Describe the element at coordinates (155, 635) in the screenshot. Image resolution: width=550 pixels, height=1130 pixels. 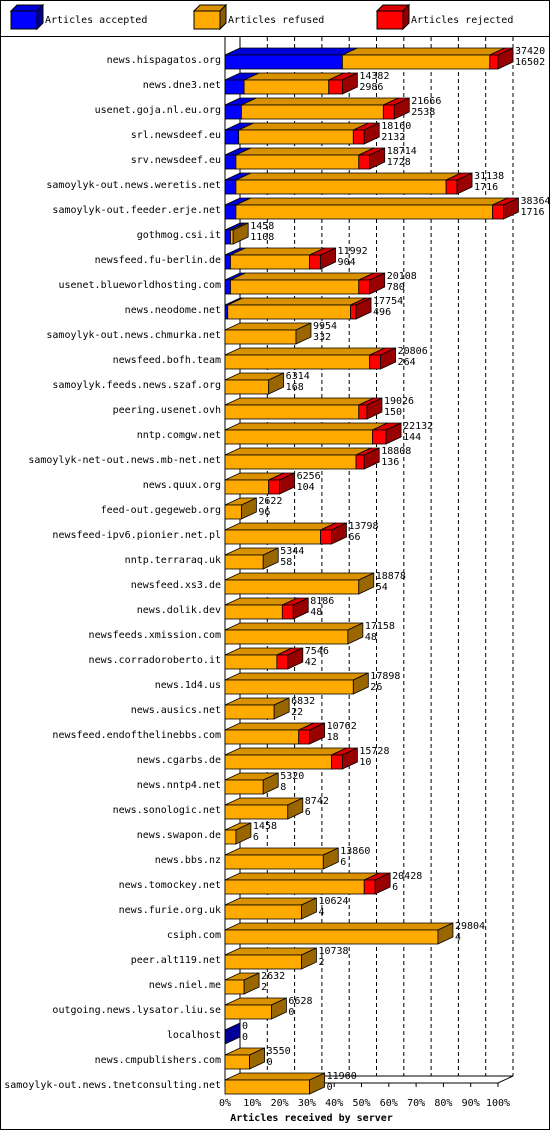
I see `server-label: newsfeeds.xmission.com` at that location.